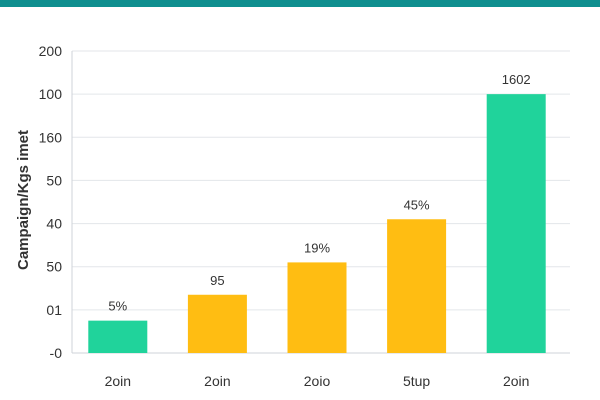  What do you see at coordinates (56, 353) in the screenshot?
I see `y-tick-label: -0` at bounding box center [56, 353].